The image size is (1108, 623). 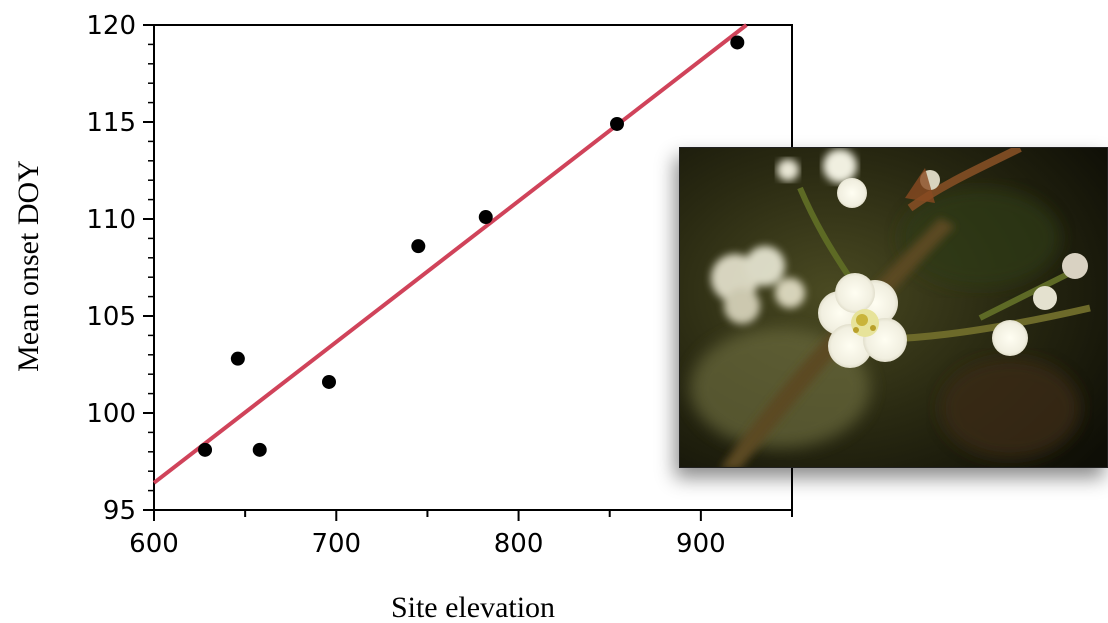 What do you see at coordinates (111, 414) in the screenshot?
I see `y-tick-label: 100` at bounding box center [111, 414].